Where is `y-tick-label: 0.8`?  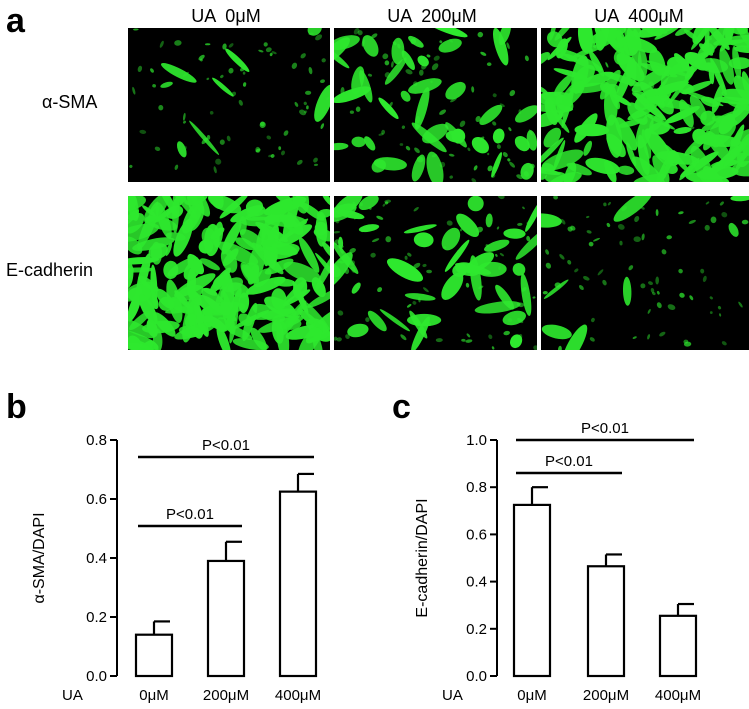 y-tick-label: 0.8 is located at coordinates (96, 440).